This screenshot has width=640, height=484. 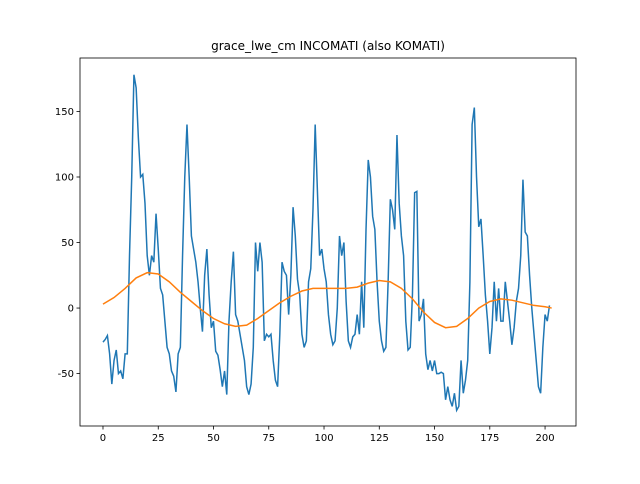 What do you see at coordinates (434, 438) in the screenshot?
I see `x-tick-label: 150` at bounding box center [434, 438].